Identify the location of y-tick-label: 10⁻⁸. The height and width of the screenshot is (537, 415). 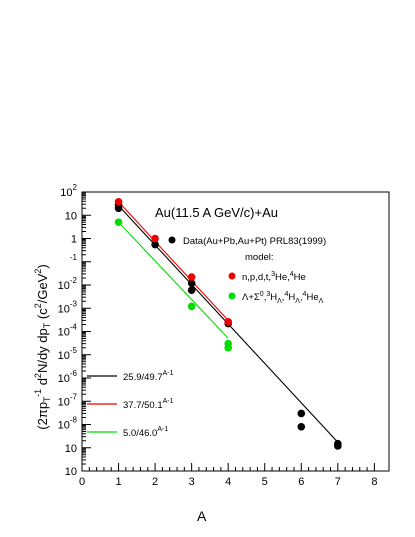
(68, 424).